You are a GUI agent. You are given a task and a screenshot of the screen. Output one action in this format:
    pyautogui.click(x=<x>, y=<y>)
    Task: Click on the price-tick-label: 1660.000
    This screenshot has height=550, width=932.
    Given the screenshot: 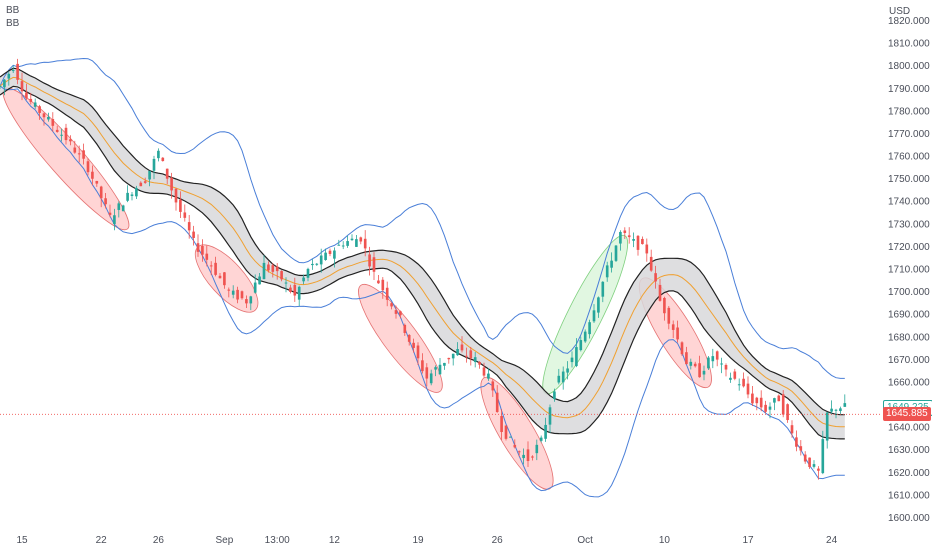 What is the action you would take?
    pyautogui.click(x=909, y=382)
    